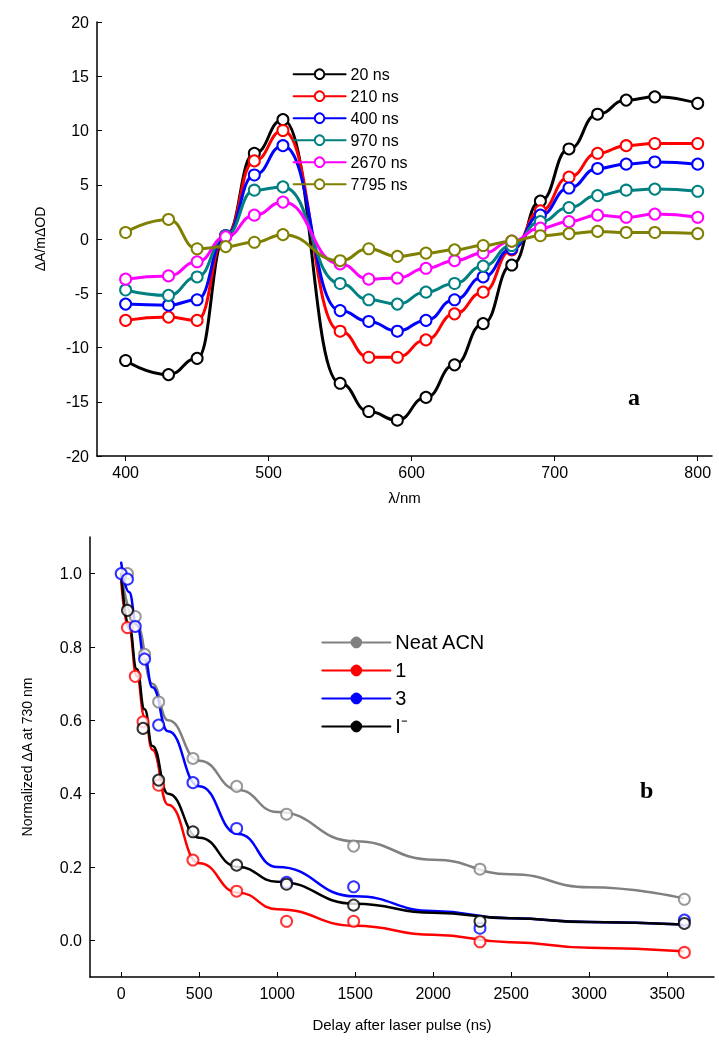 The image size is (719, 1044). What do you see at coordinates (126, 472) in the screenshot?
I see `x-tick-label: 400` at bounding box center [126, 472].